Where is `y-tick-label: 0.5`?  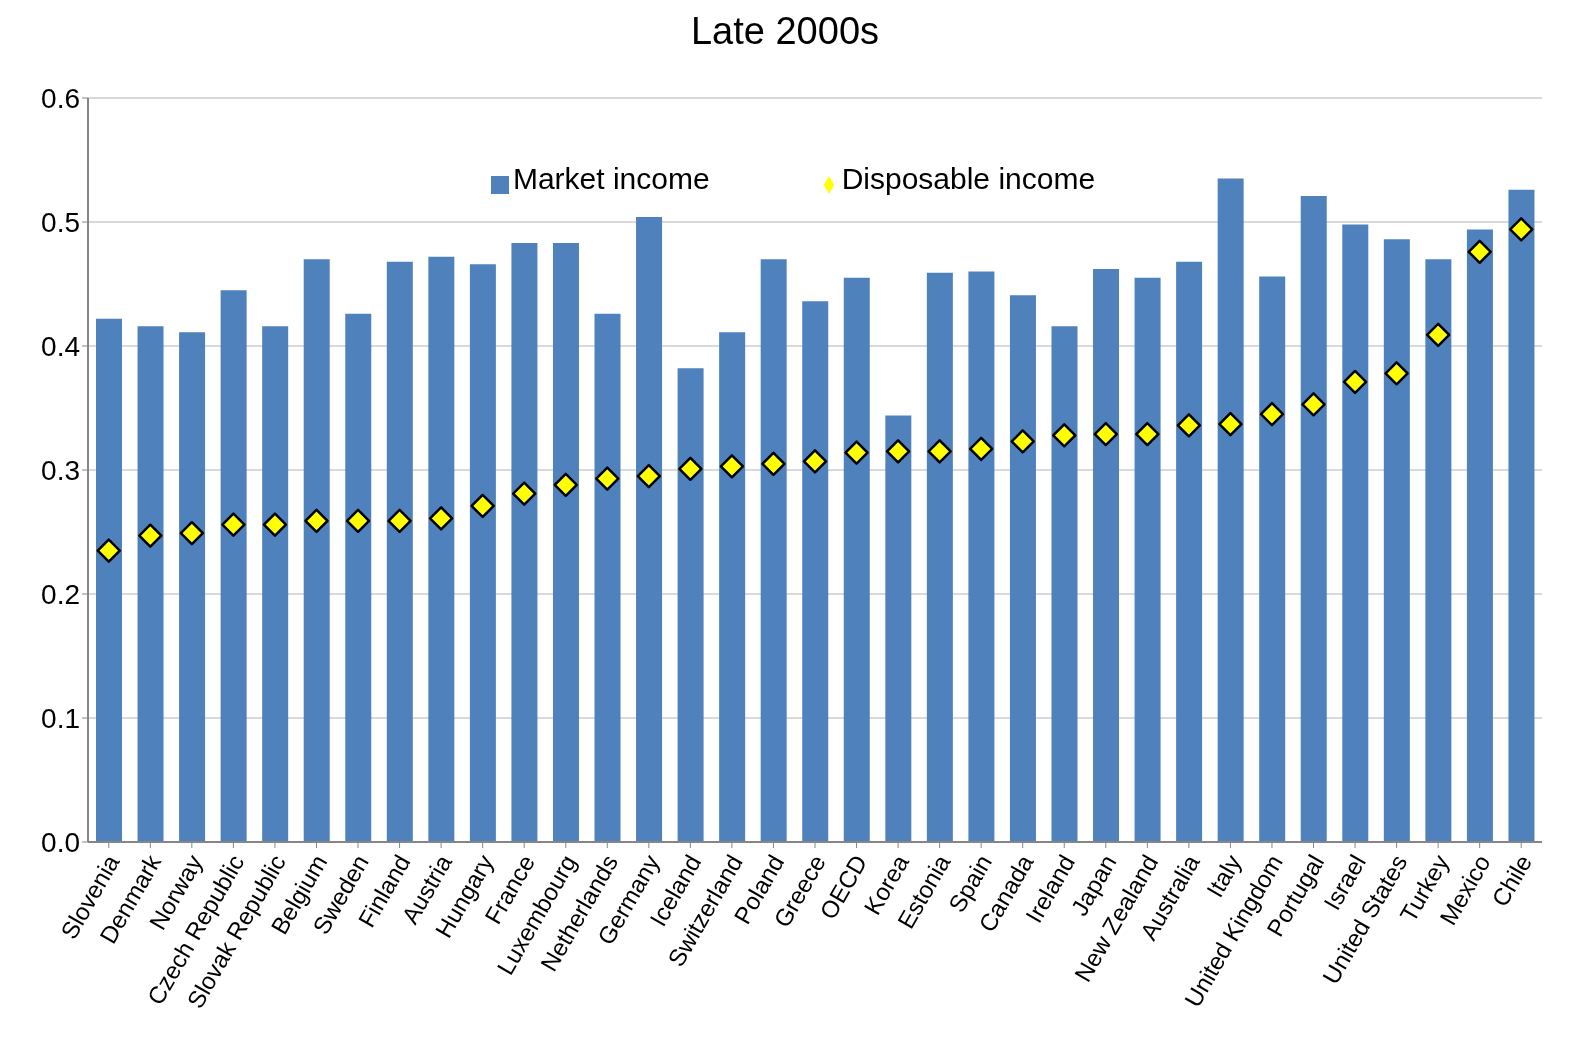
y-tick-label: 0.5 is located at coordinates (60, 222).